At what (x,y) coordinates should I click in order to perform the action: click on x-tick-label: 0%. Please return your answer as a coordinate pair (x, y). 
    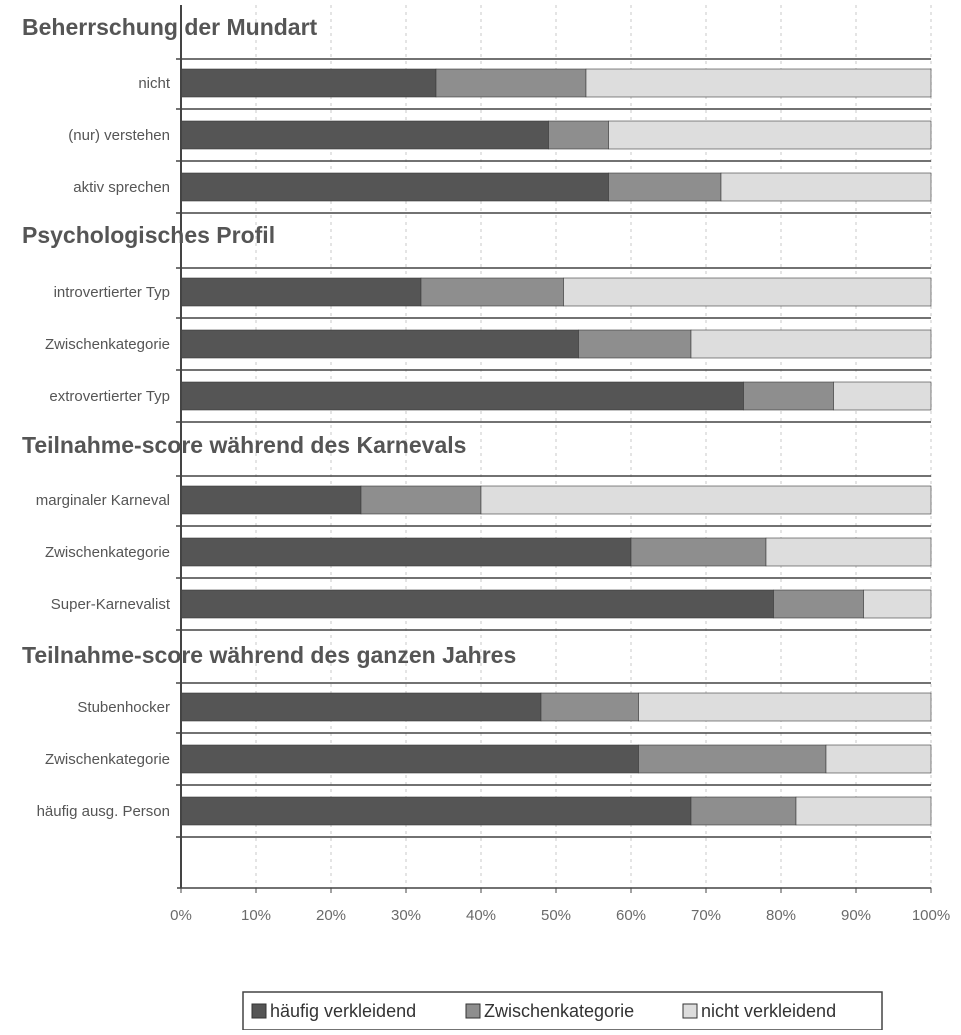
    Looking at the image, I should click on (181, 915).